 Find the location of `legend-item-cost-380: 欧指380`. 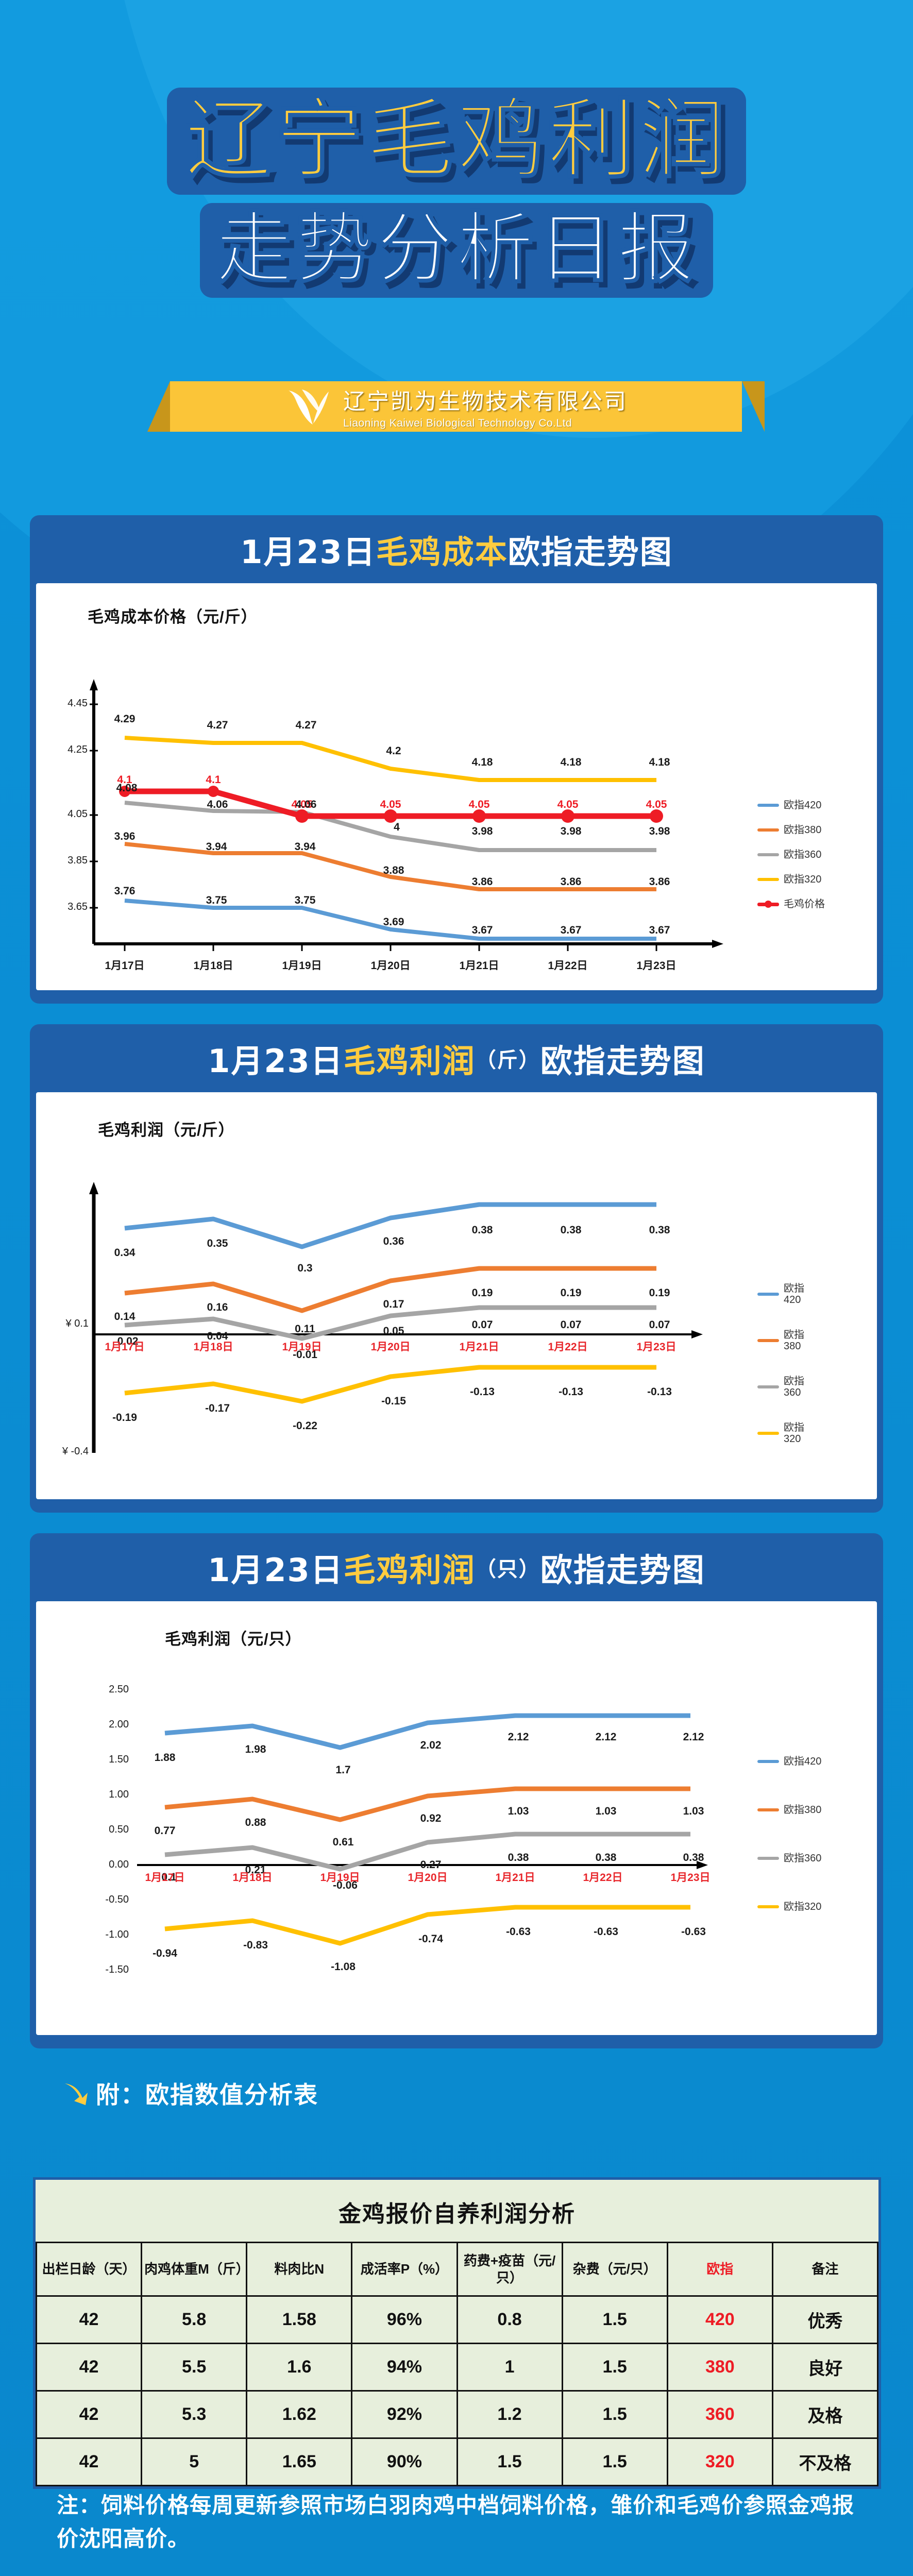

legend-item-cost-380: 欧指380 is located at coordinates (791, 830).